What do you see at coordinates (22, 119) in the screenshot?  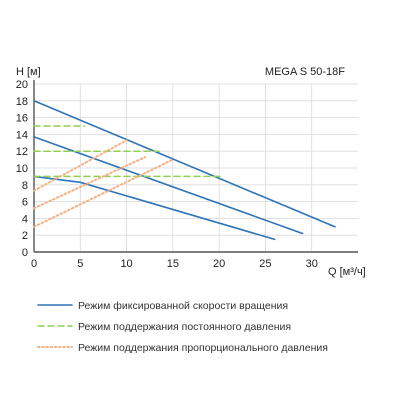 I see `y-tick-label: 16` at bounding box center [22, 119].